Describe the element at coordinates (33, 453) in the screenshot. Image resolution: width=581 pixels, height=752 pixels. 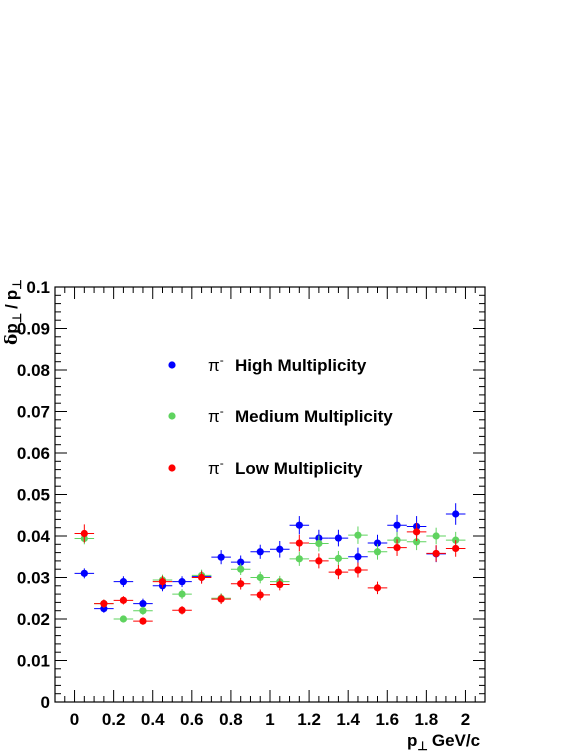
I see `y-tick-label: 0.06` at that location.